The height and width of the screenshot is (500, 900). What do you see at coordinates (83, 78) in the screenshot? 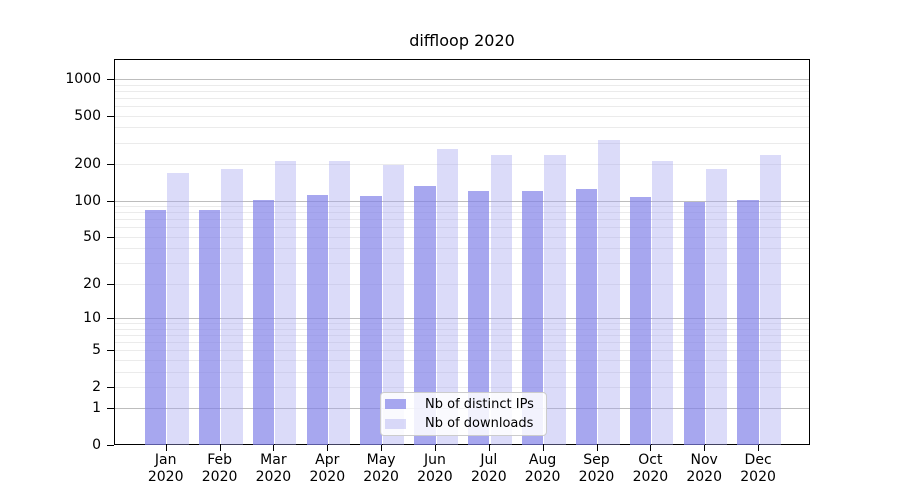
I see `y-axis-tick-label: 1000` at bounding box center [83, 78].